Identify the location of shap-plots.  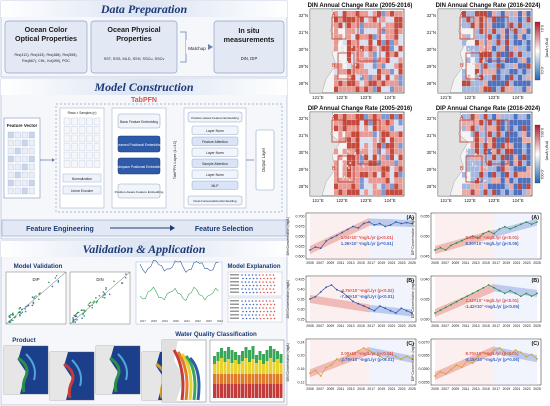
(255, 297).